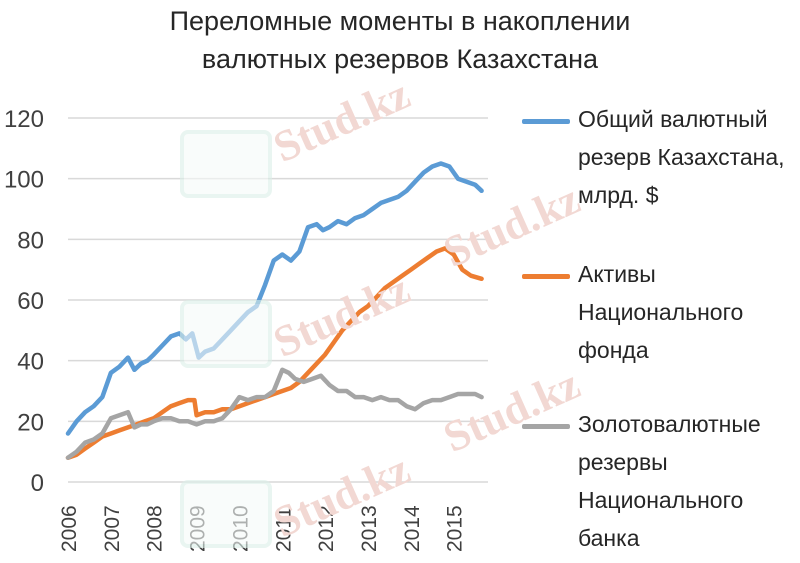 The image size is (800, 563). Describe the element at coordinates (112, 528) in the screenshot. I see `x-tick-label: 2007` at that location.